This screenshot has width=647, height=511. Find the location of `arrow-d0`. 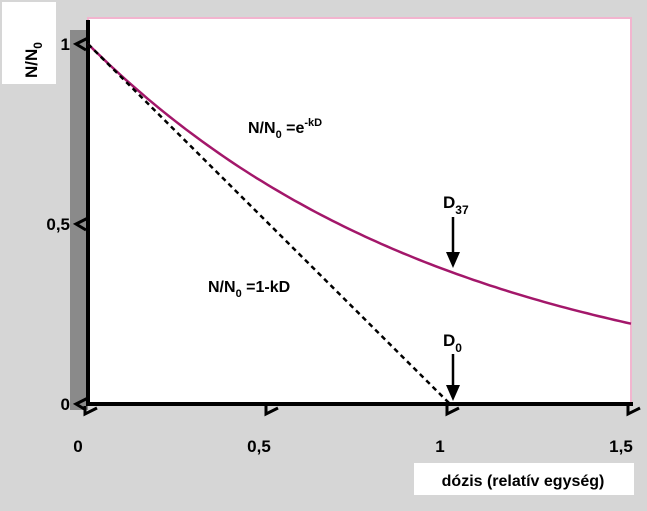

arrow-d0 is located at coordinates (453, 377).